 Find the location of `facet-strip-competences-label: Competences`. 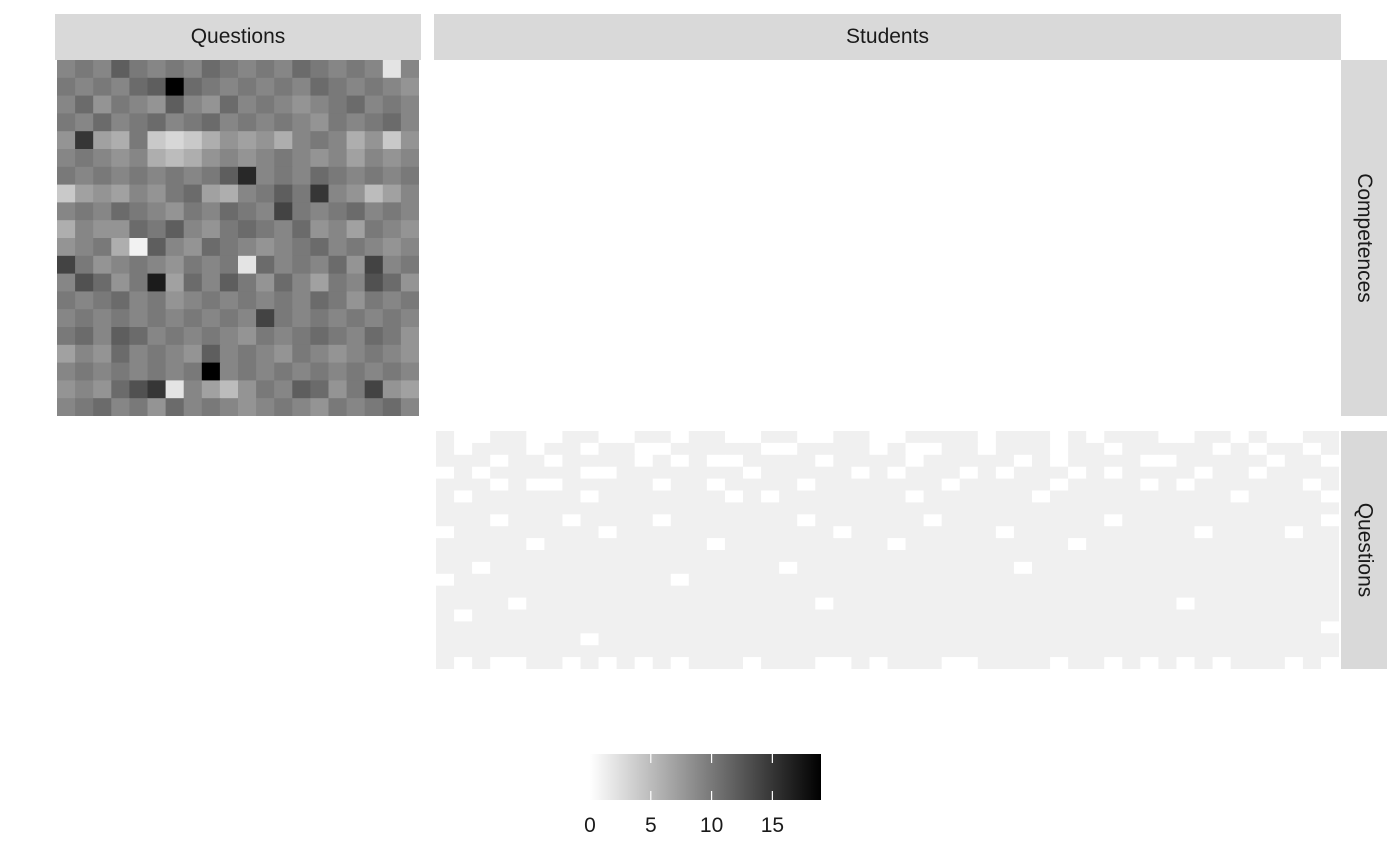

facet-strip-competences-label: Competences is located at coordinates (1365, 238).